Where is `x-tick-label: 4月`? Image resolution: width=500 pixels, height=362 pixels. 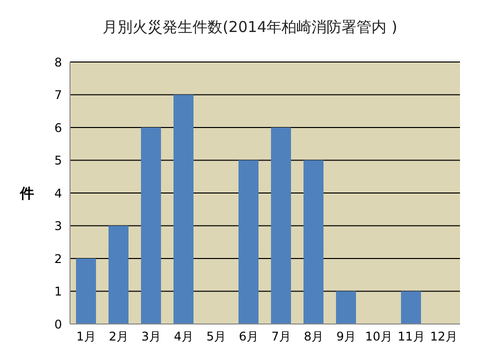 x-tick-label: 4月 is located at coordinates (184, 337).